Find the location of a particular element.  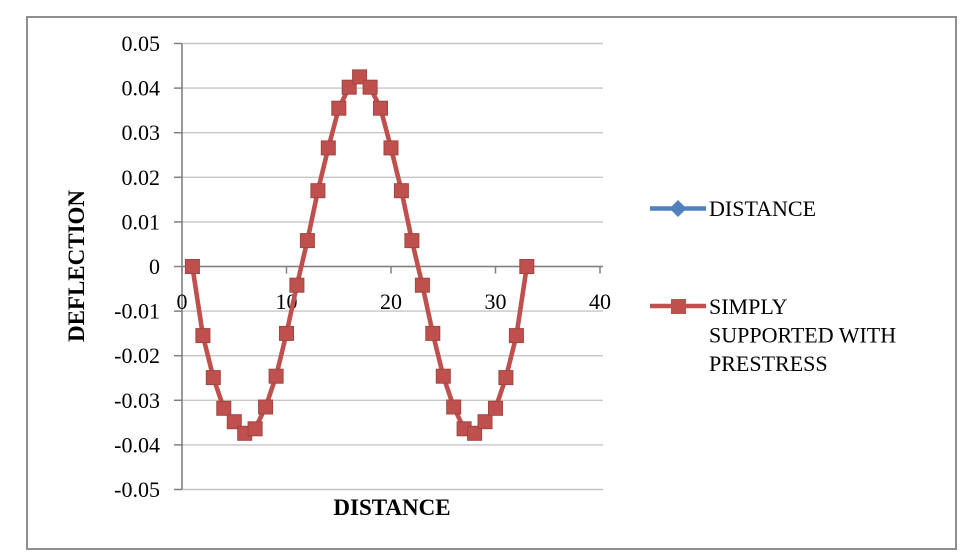

y-tick-label: 0.04 is located at coordinates (141, 88).